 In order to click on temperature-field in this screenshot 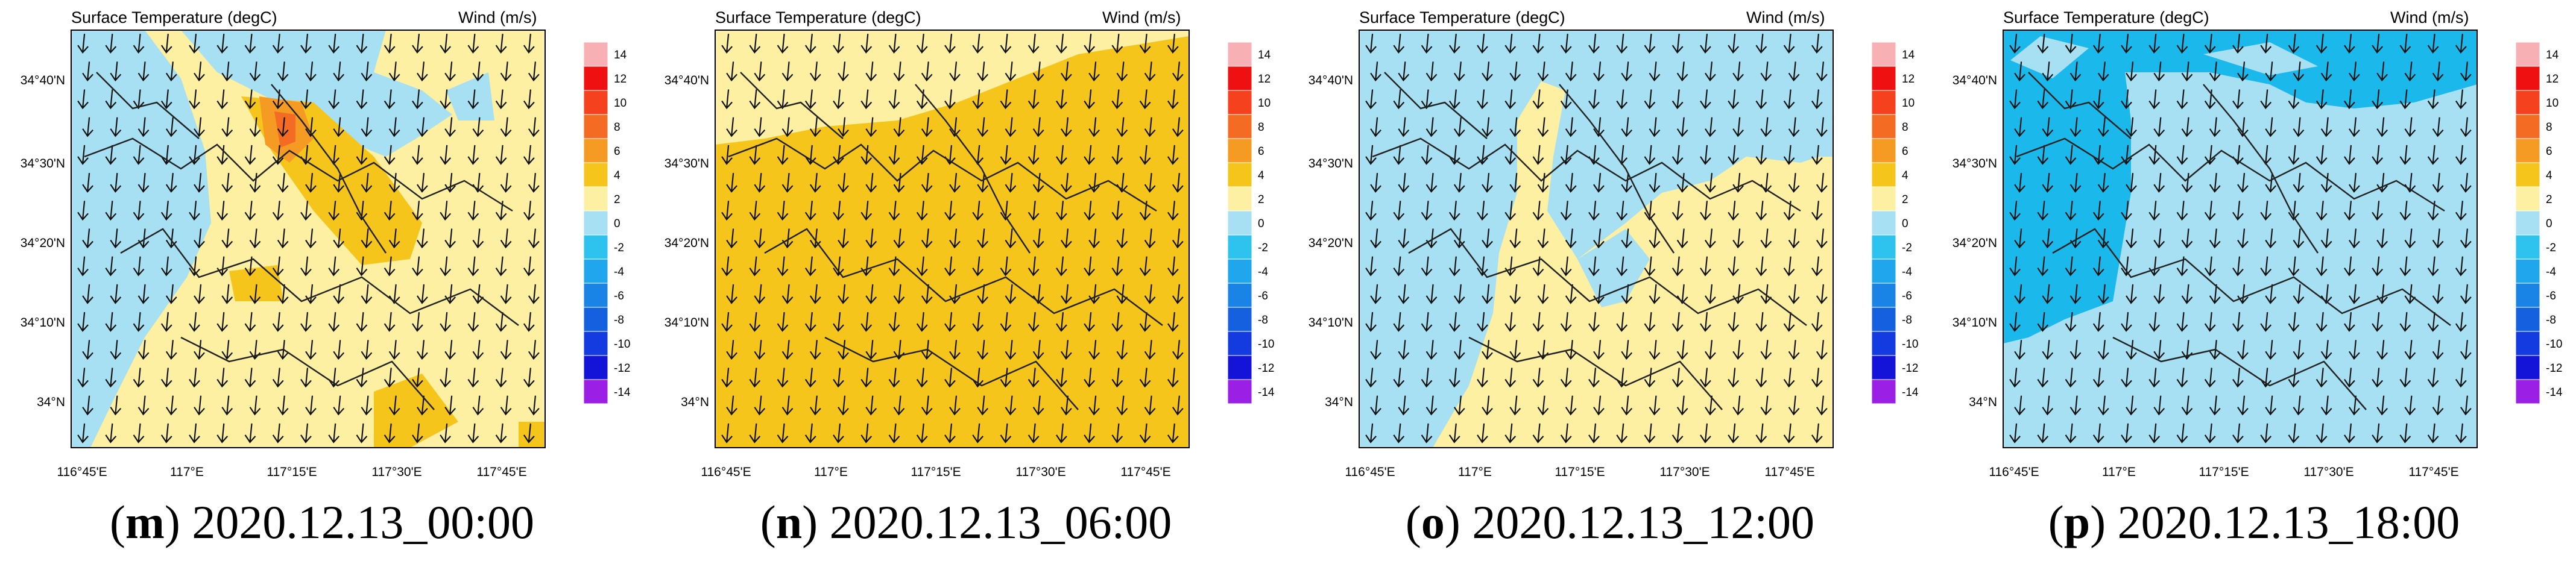, I will do `click(952, 239)`.